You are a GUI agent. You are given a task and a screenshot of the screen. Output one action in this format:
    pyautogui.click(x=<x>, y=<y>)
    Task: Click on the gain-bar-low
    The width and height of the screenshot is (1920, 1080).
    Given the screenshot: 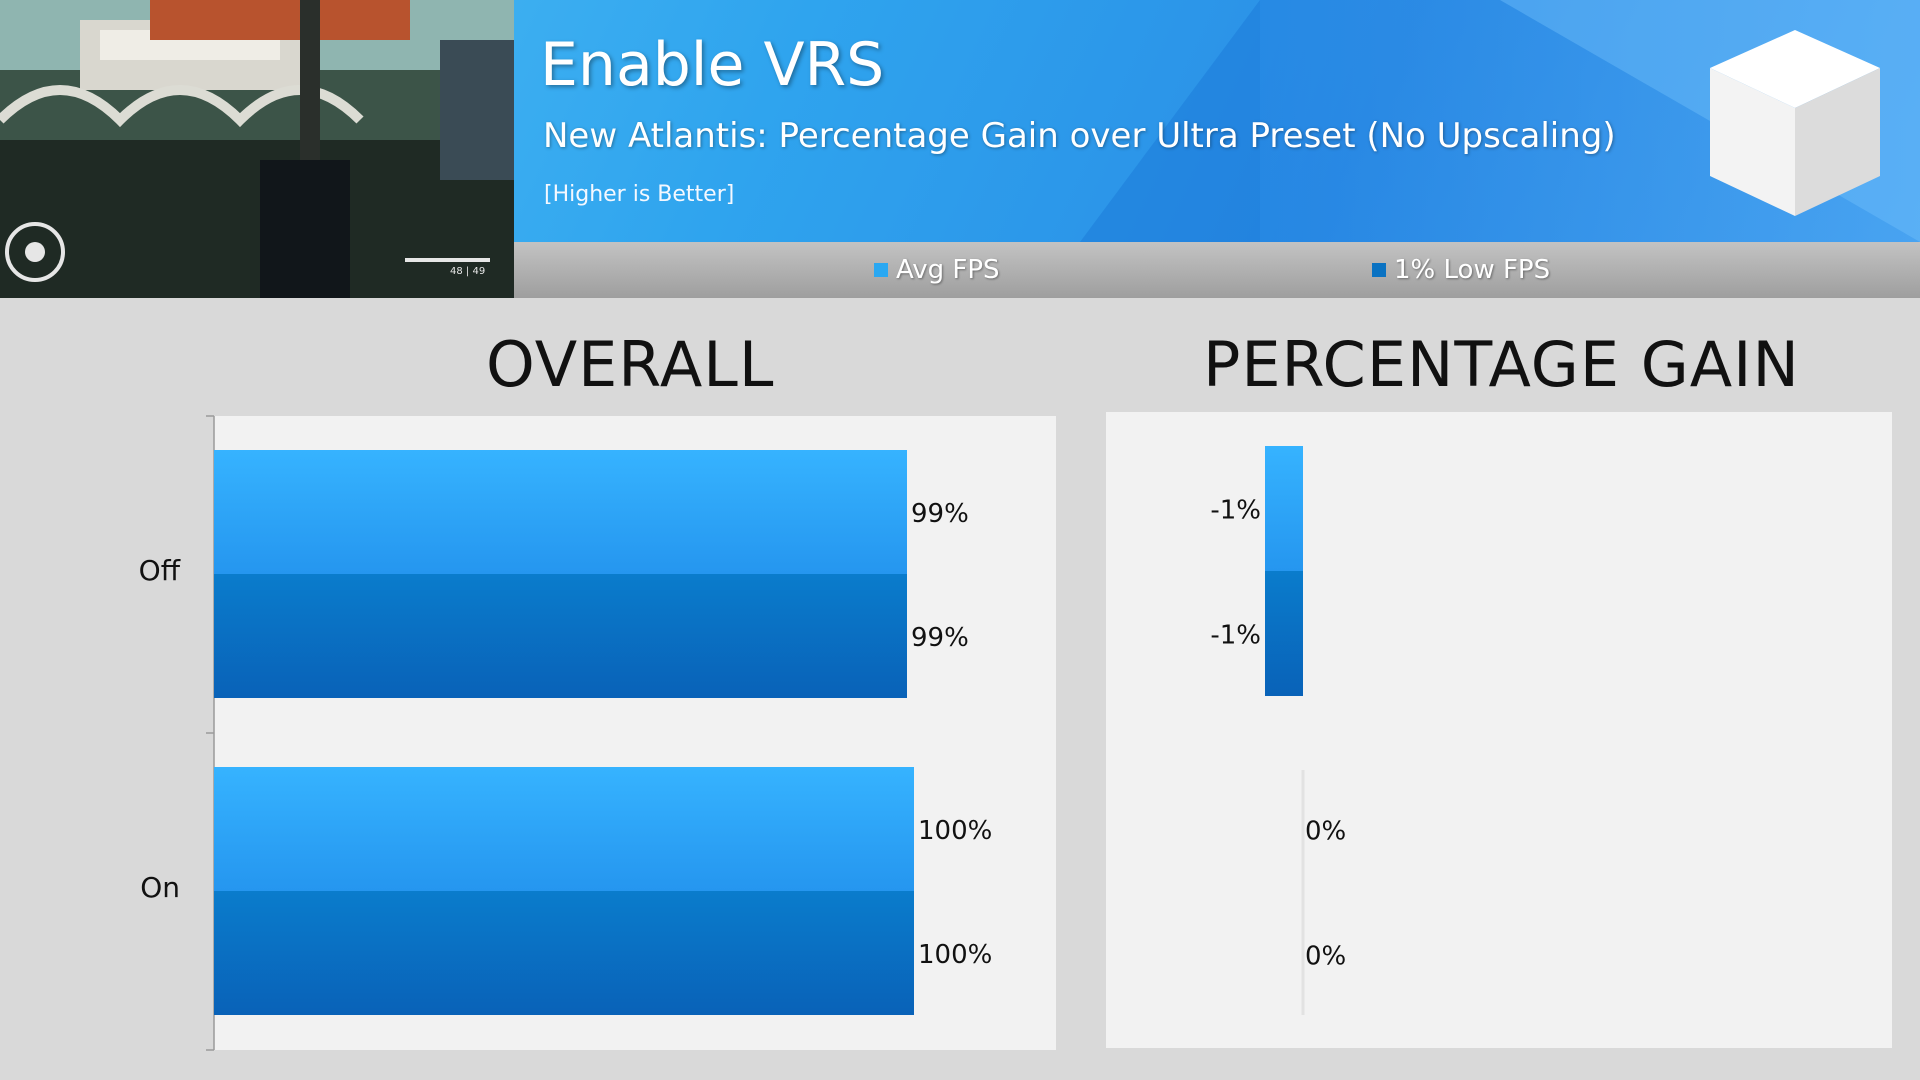 What is the action you would take?
    pyautogui.click(x=1284, y=633)
    